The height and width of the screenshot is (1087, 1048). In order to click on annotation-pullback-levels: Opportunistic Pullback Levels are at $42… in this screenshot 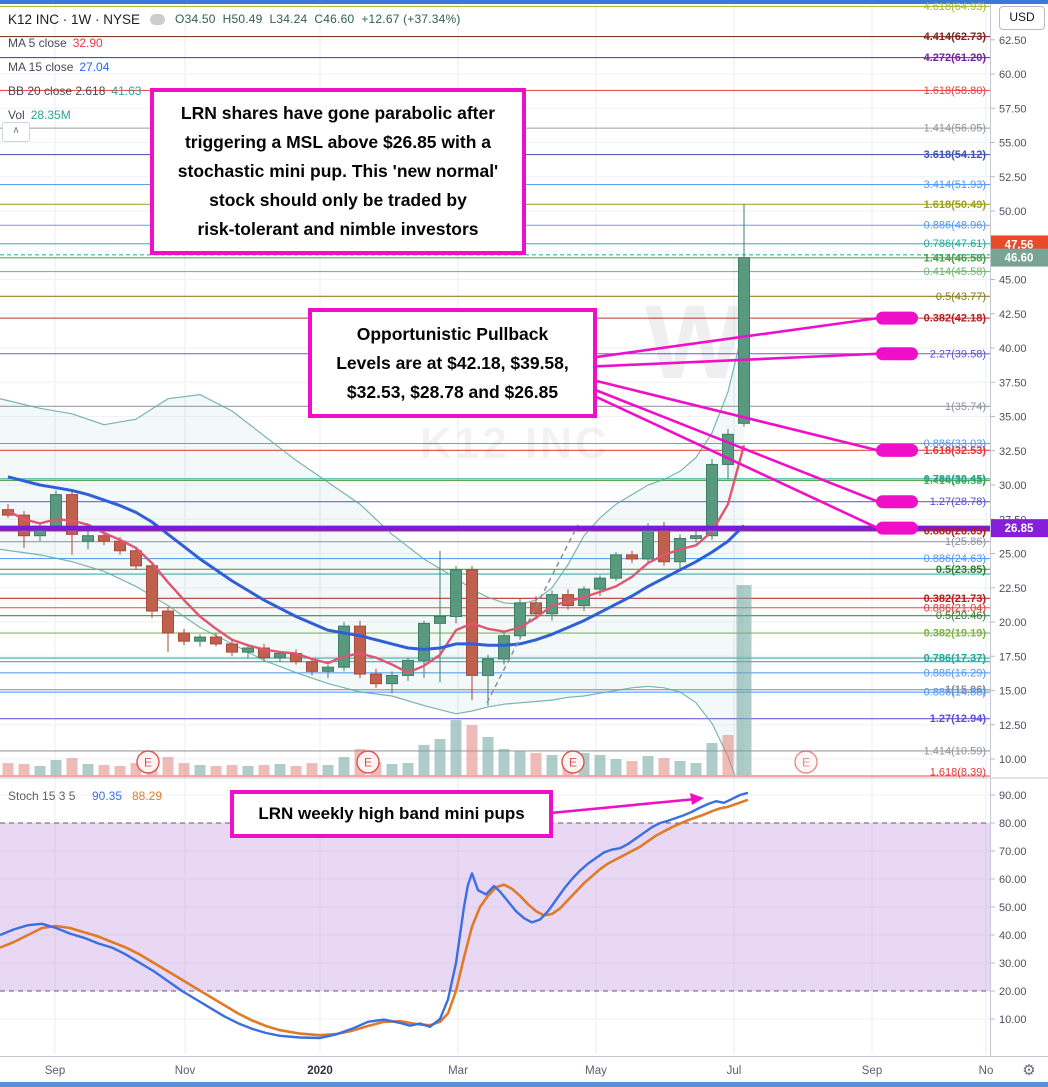, I will do `click(452, 363)`.